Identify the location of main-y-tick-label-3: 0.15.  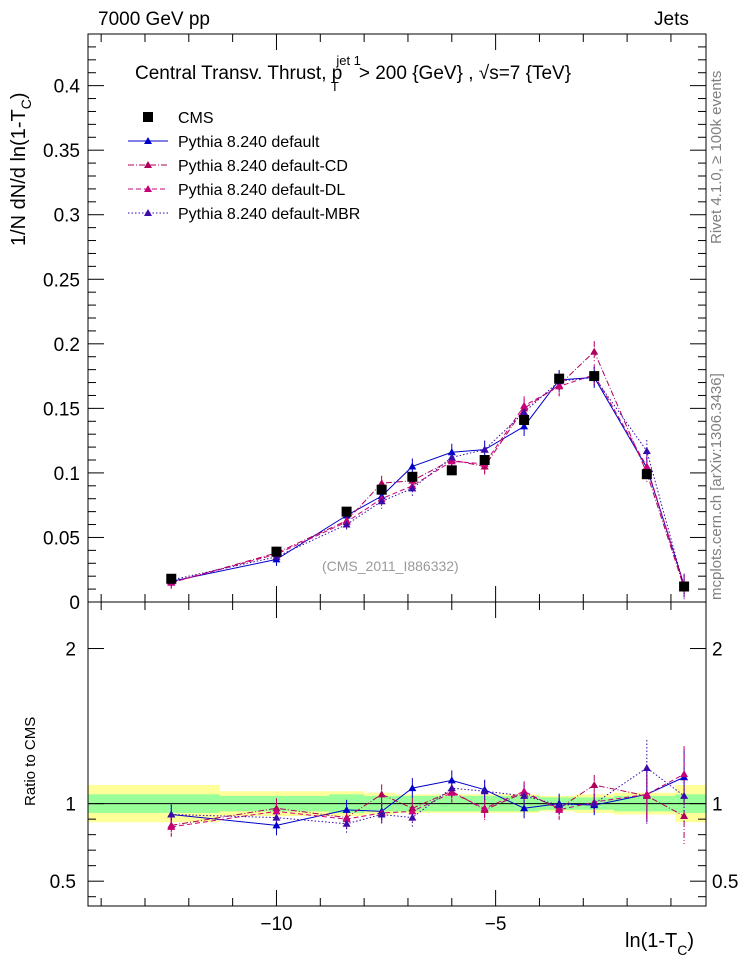
(61, 409).